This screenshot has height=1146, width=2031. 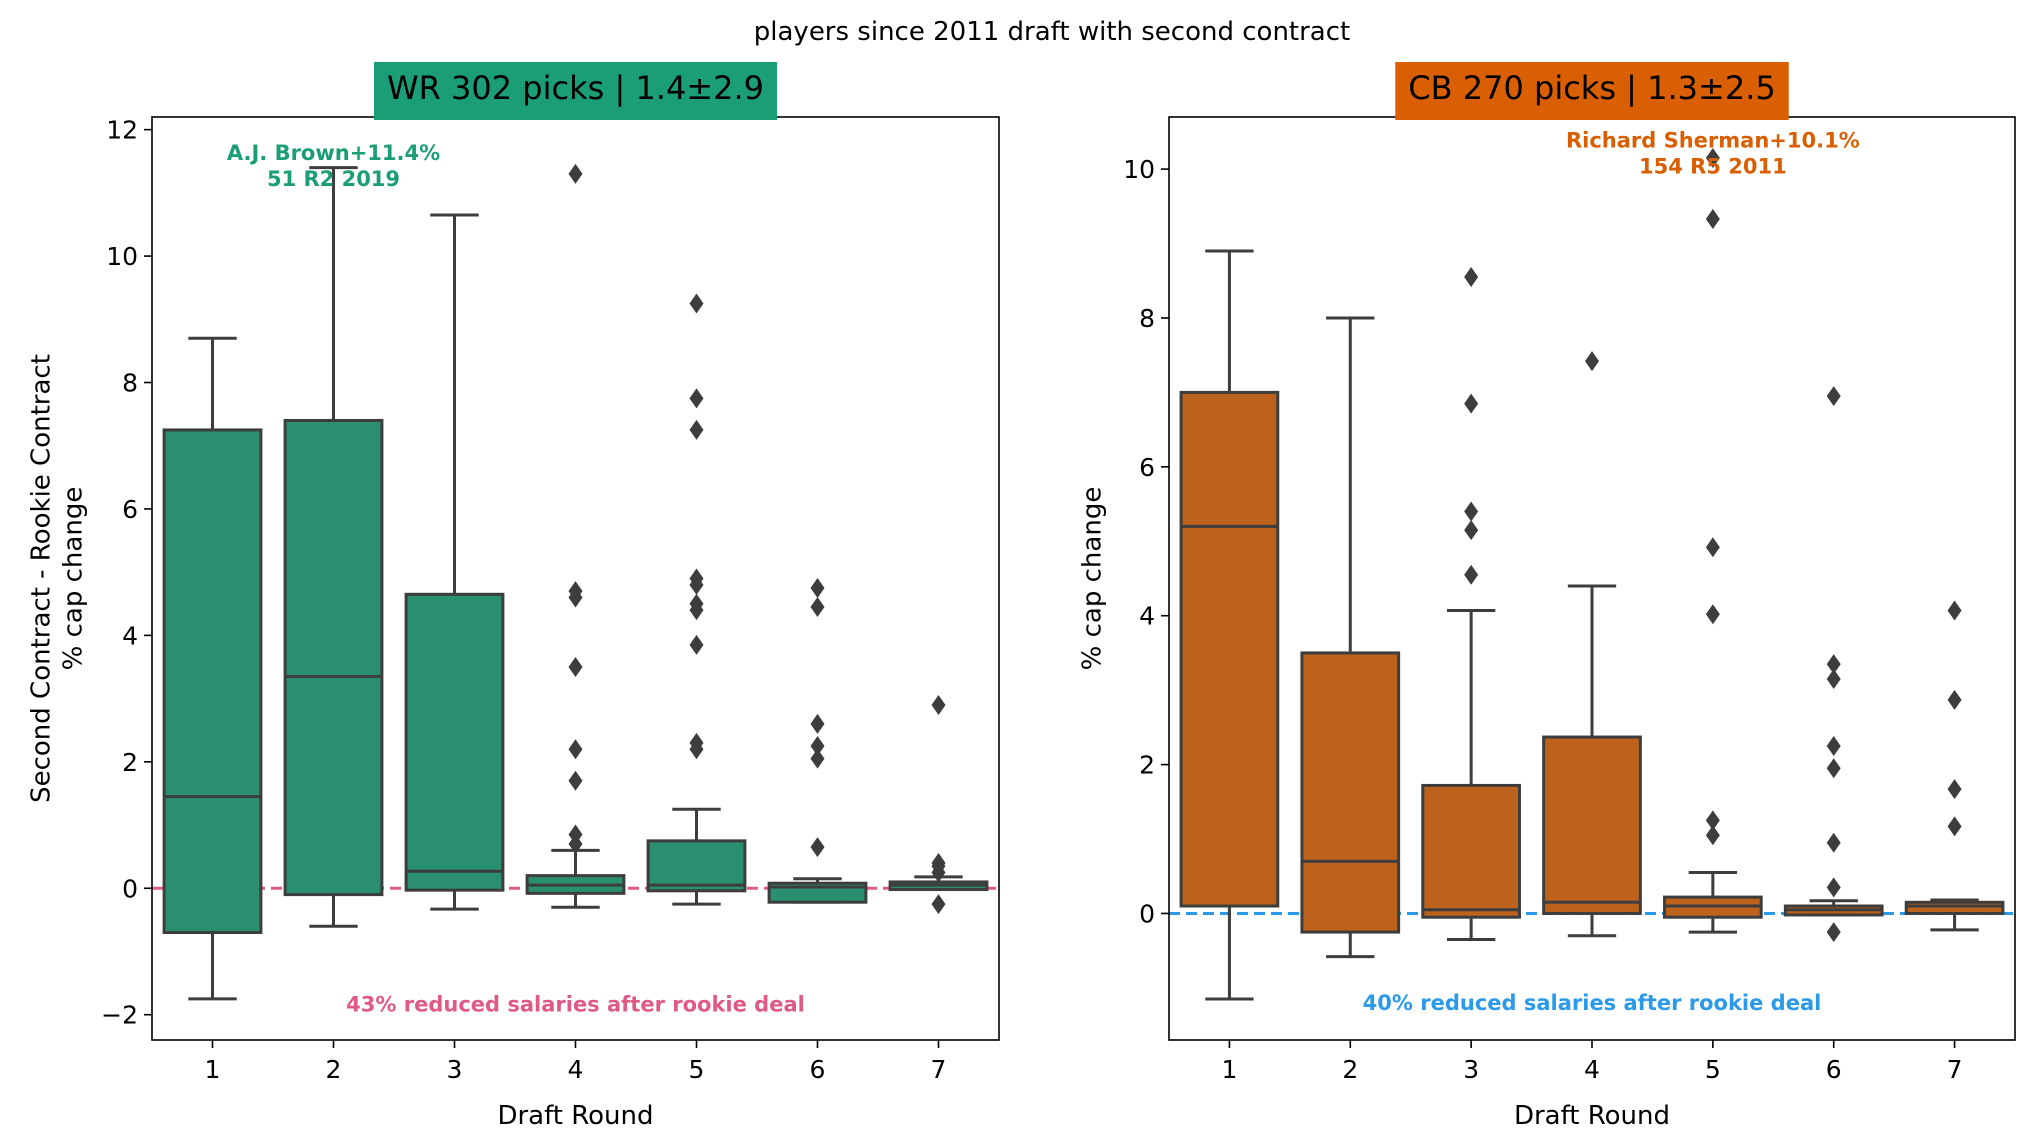 What do you see at coordinates (1713, 141) in the screenshot?
I see `top-annotation-line: Richard Sherman+10.1%` at bounding box center [1713, 141].